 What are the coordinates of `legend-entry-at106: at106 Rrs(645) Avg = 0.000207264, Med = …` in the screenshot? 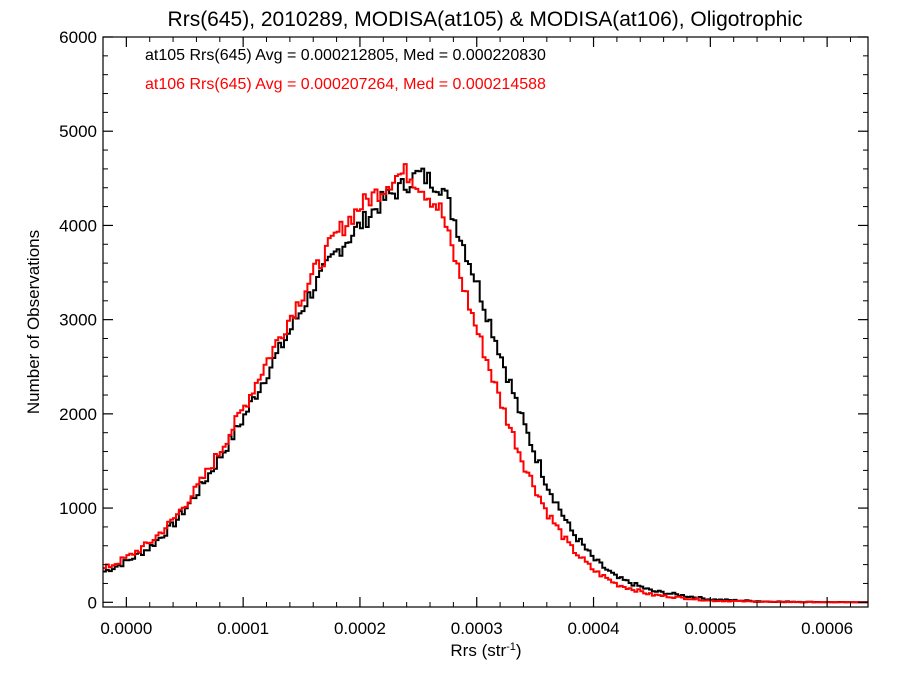 It's located at (345, 84).